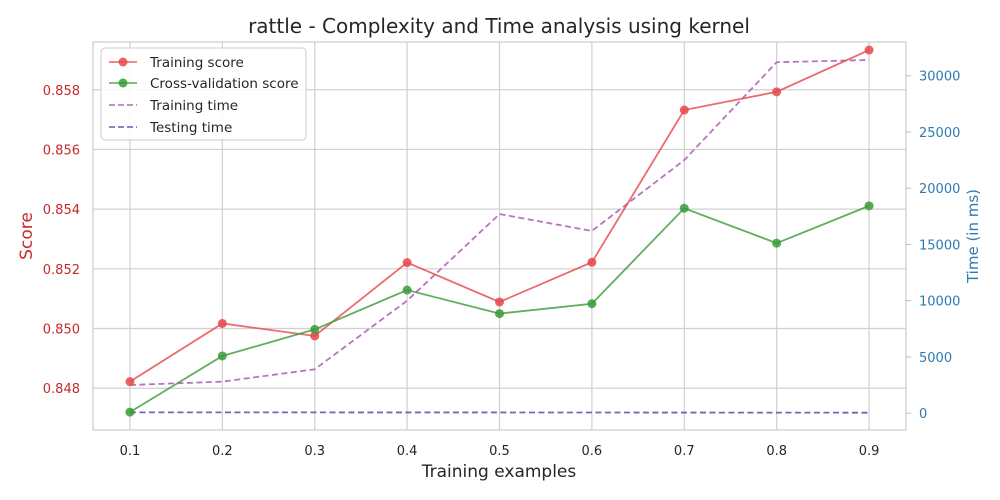  Describe the element at coordinates (592, 451) in the screenshot. I see `x-tick-label: 0.6` at that location.